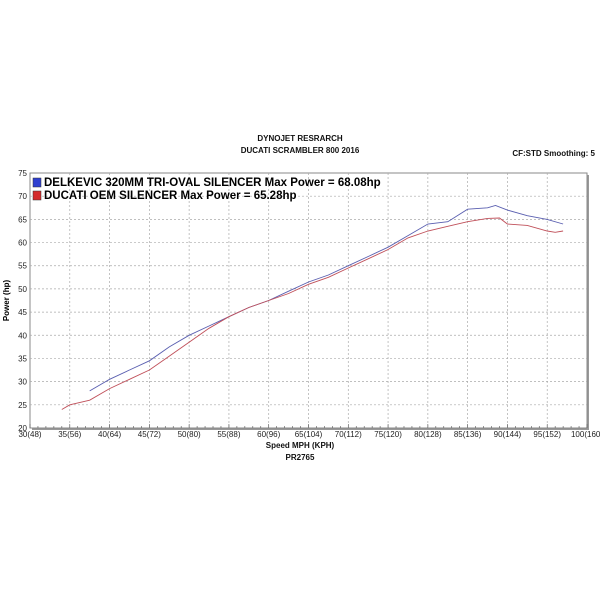 This screenshot has width=600, height=600. I want to click on x-tick-label: 100(160), so click(585, 434).